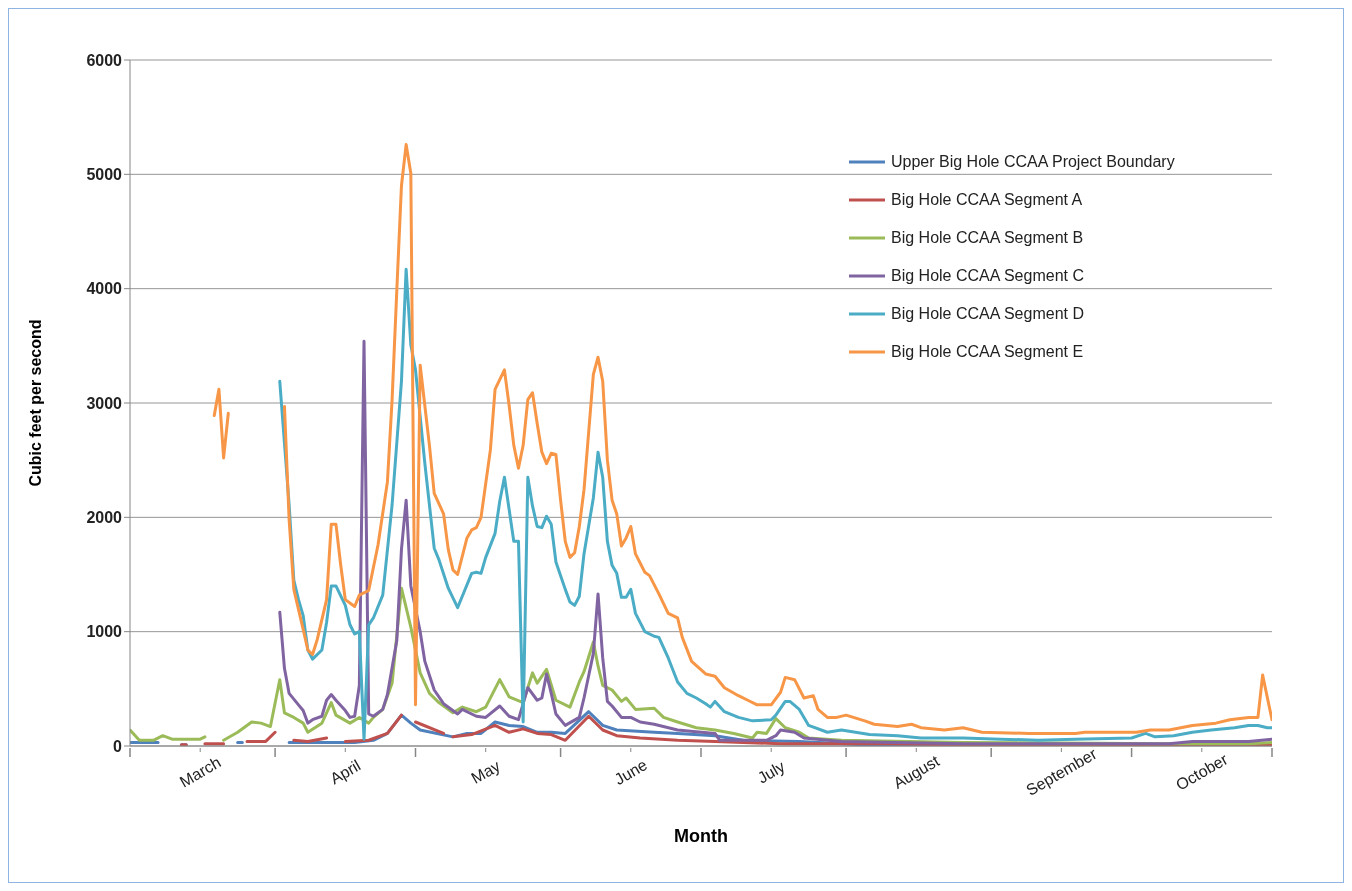 The width and height of the screenshot is (1352, 891). Describe the element at coordinates (345, 772) in the screenshot. I see `x-tick-label: April` at that location.